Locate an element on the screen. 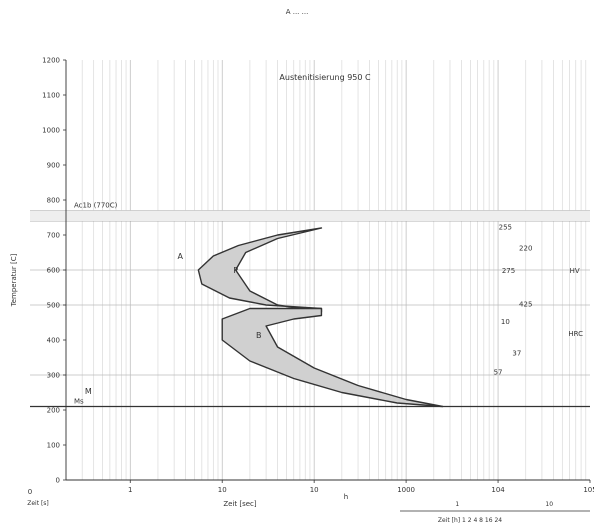 The width and height of the screenshot is (594, 531). y-tick-label: 200 is located at coordinates (53, 411).